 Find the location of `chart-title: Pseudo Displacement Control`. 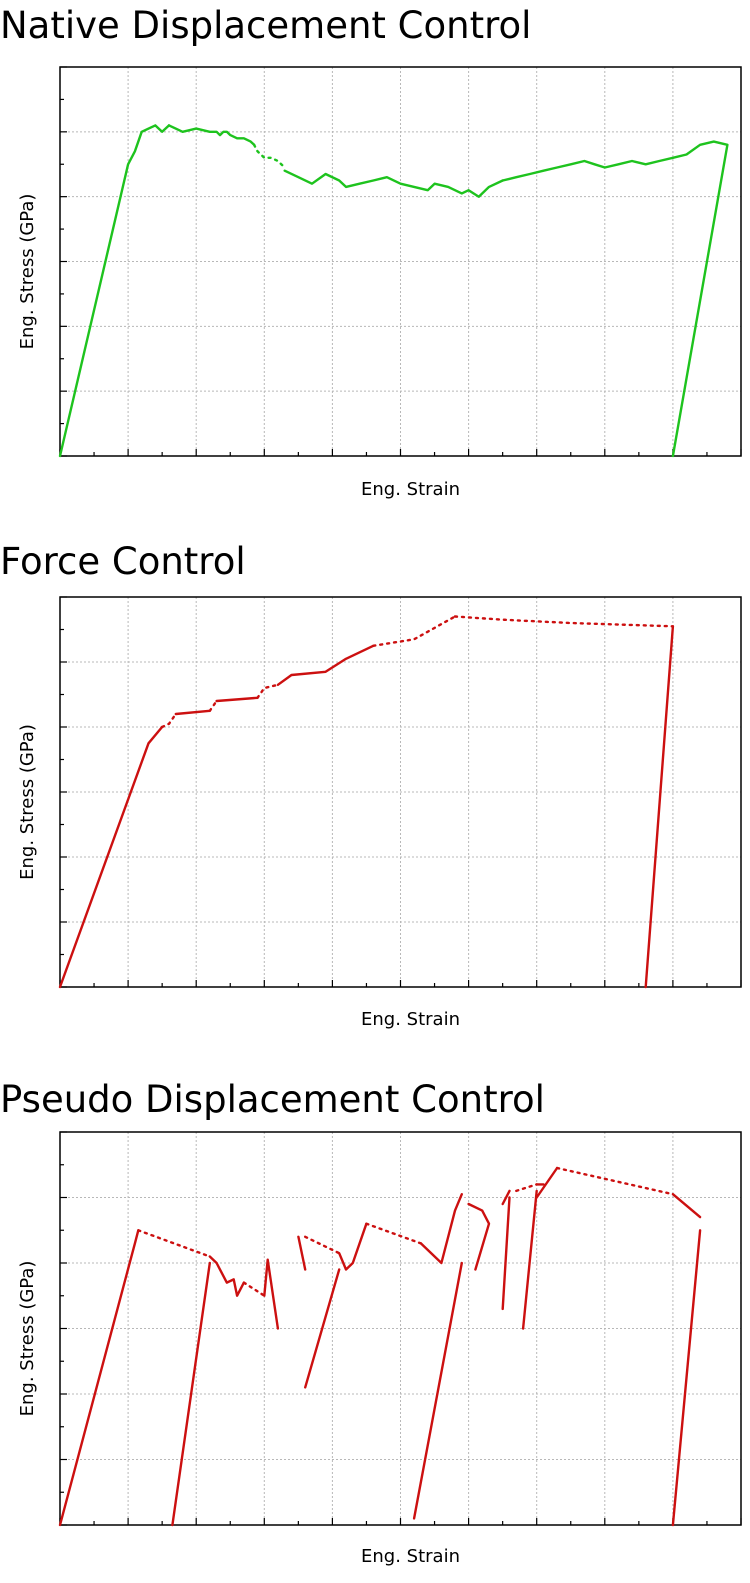

chart-title: Pseudo Displacement Control is located at coordinates (272, 1099).